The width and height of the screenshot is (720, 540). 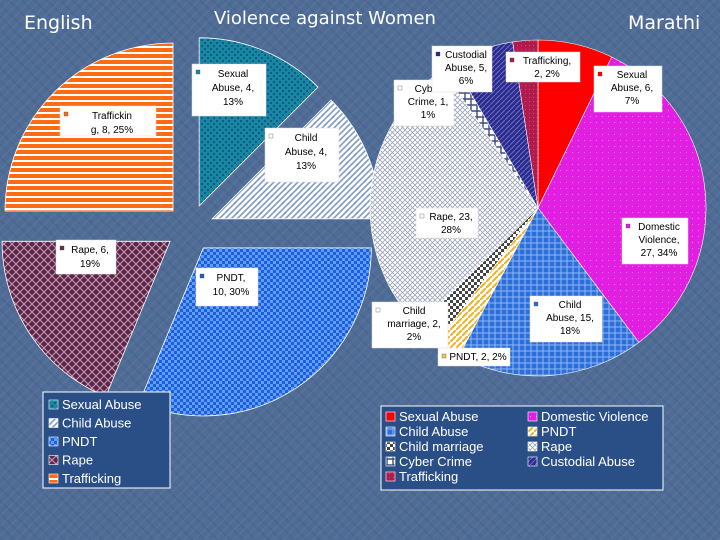 What do you see at coordinates (306, 152) in the screenshot?
I see `english-data-label-child-abuse: Abuse, 4,` at bounding box center [306, 152].